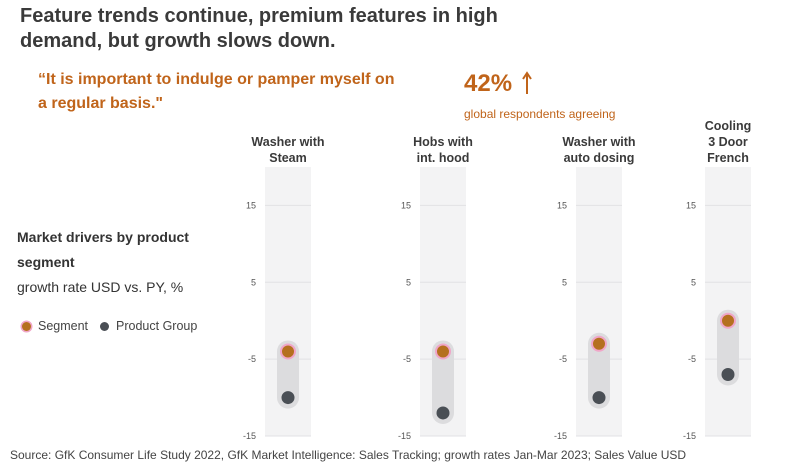 This screenshot has height=469, width=800. What do you see at coordinates (105, 326) in the screenshot?
I see `product-group-swatch` at bounding box center [105, 326].